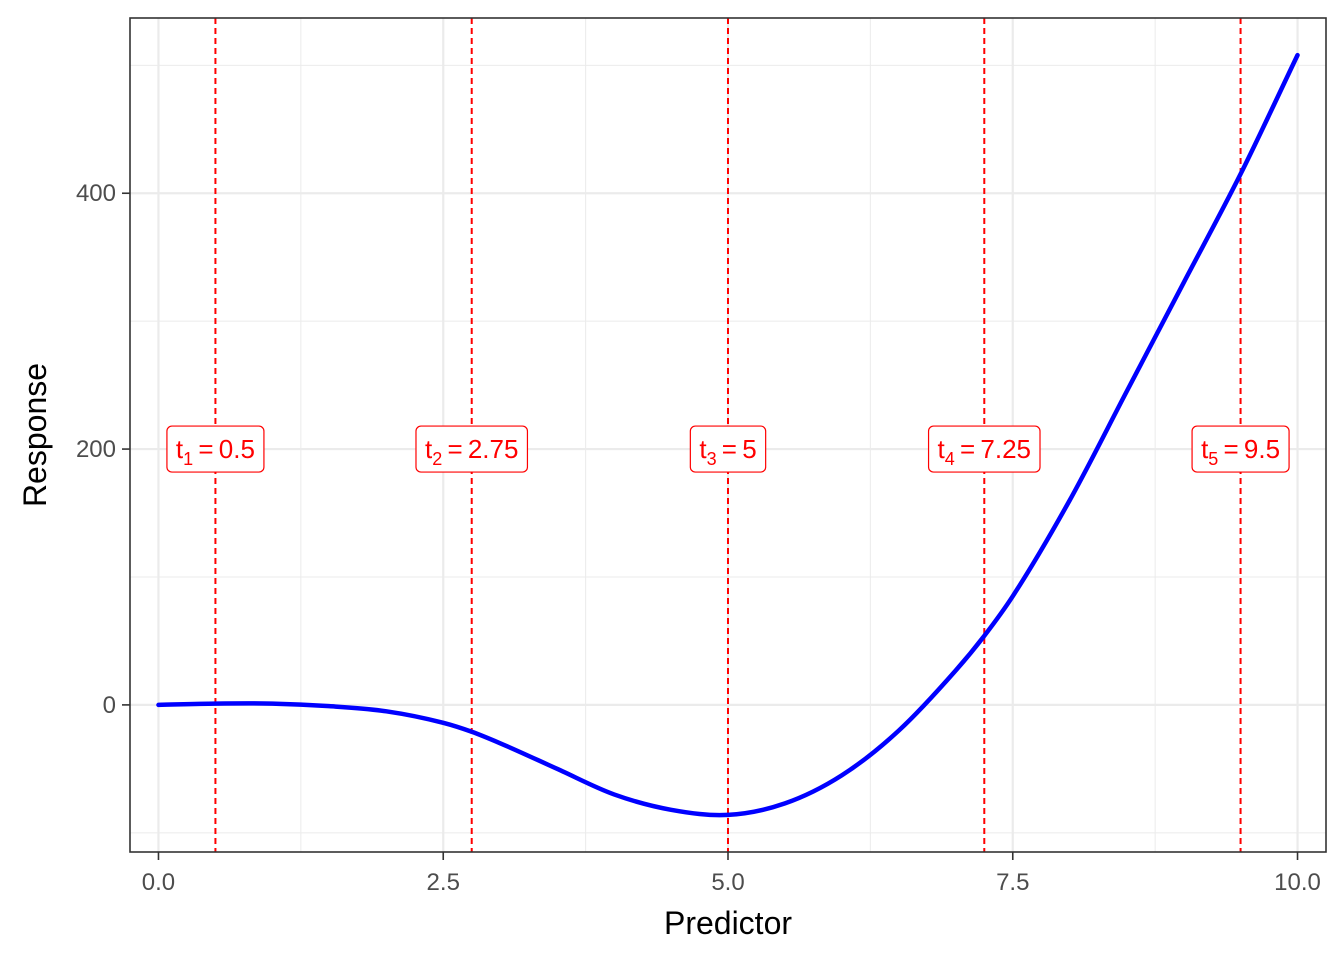  I want to click on knot-label: t2 = 2.75, so click(472, 449).